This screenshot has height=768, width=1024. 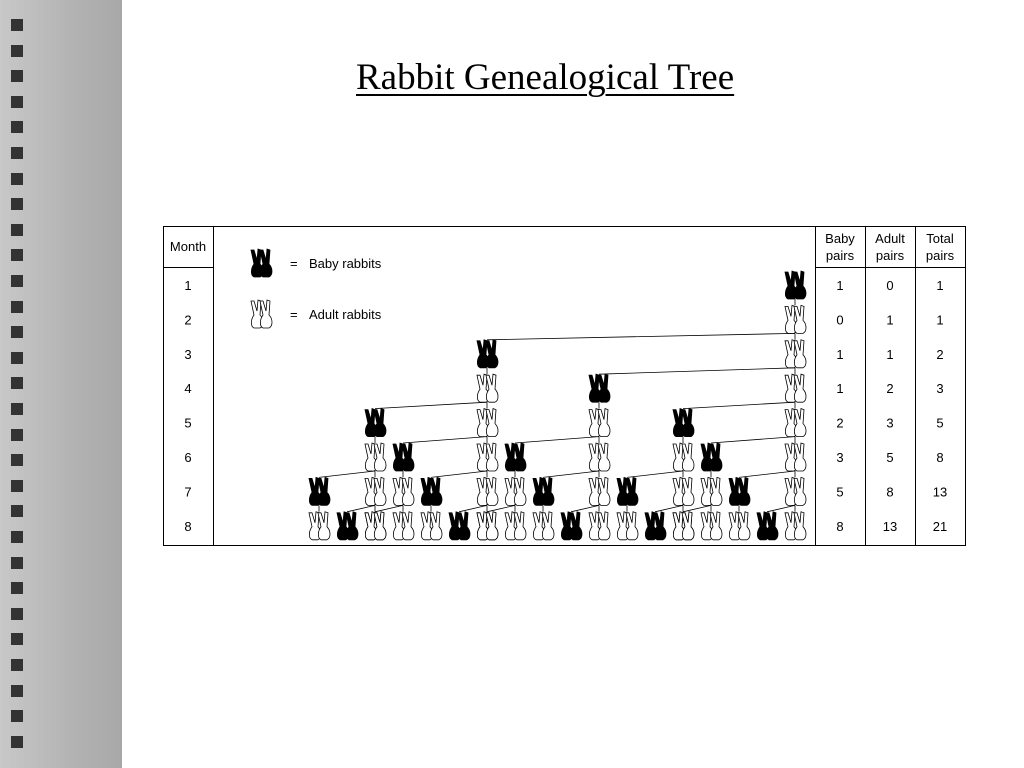 I want to click on adult-pairs-cell: 0, so click(x=889, y=285).